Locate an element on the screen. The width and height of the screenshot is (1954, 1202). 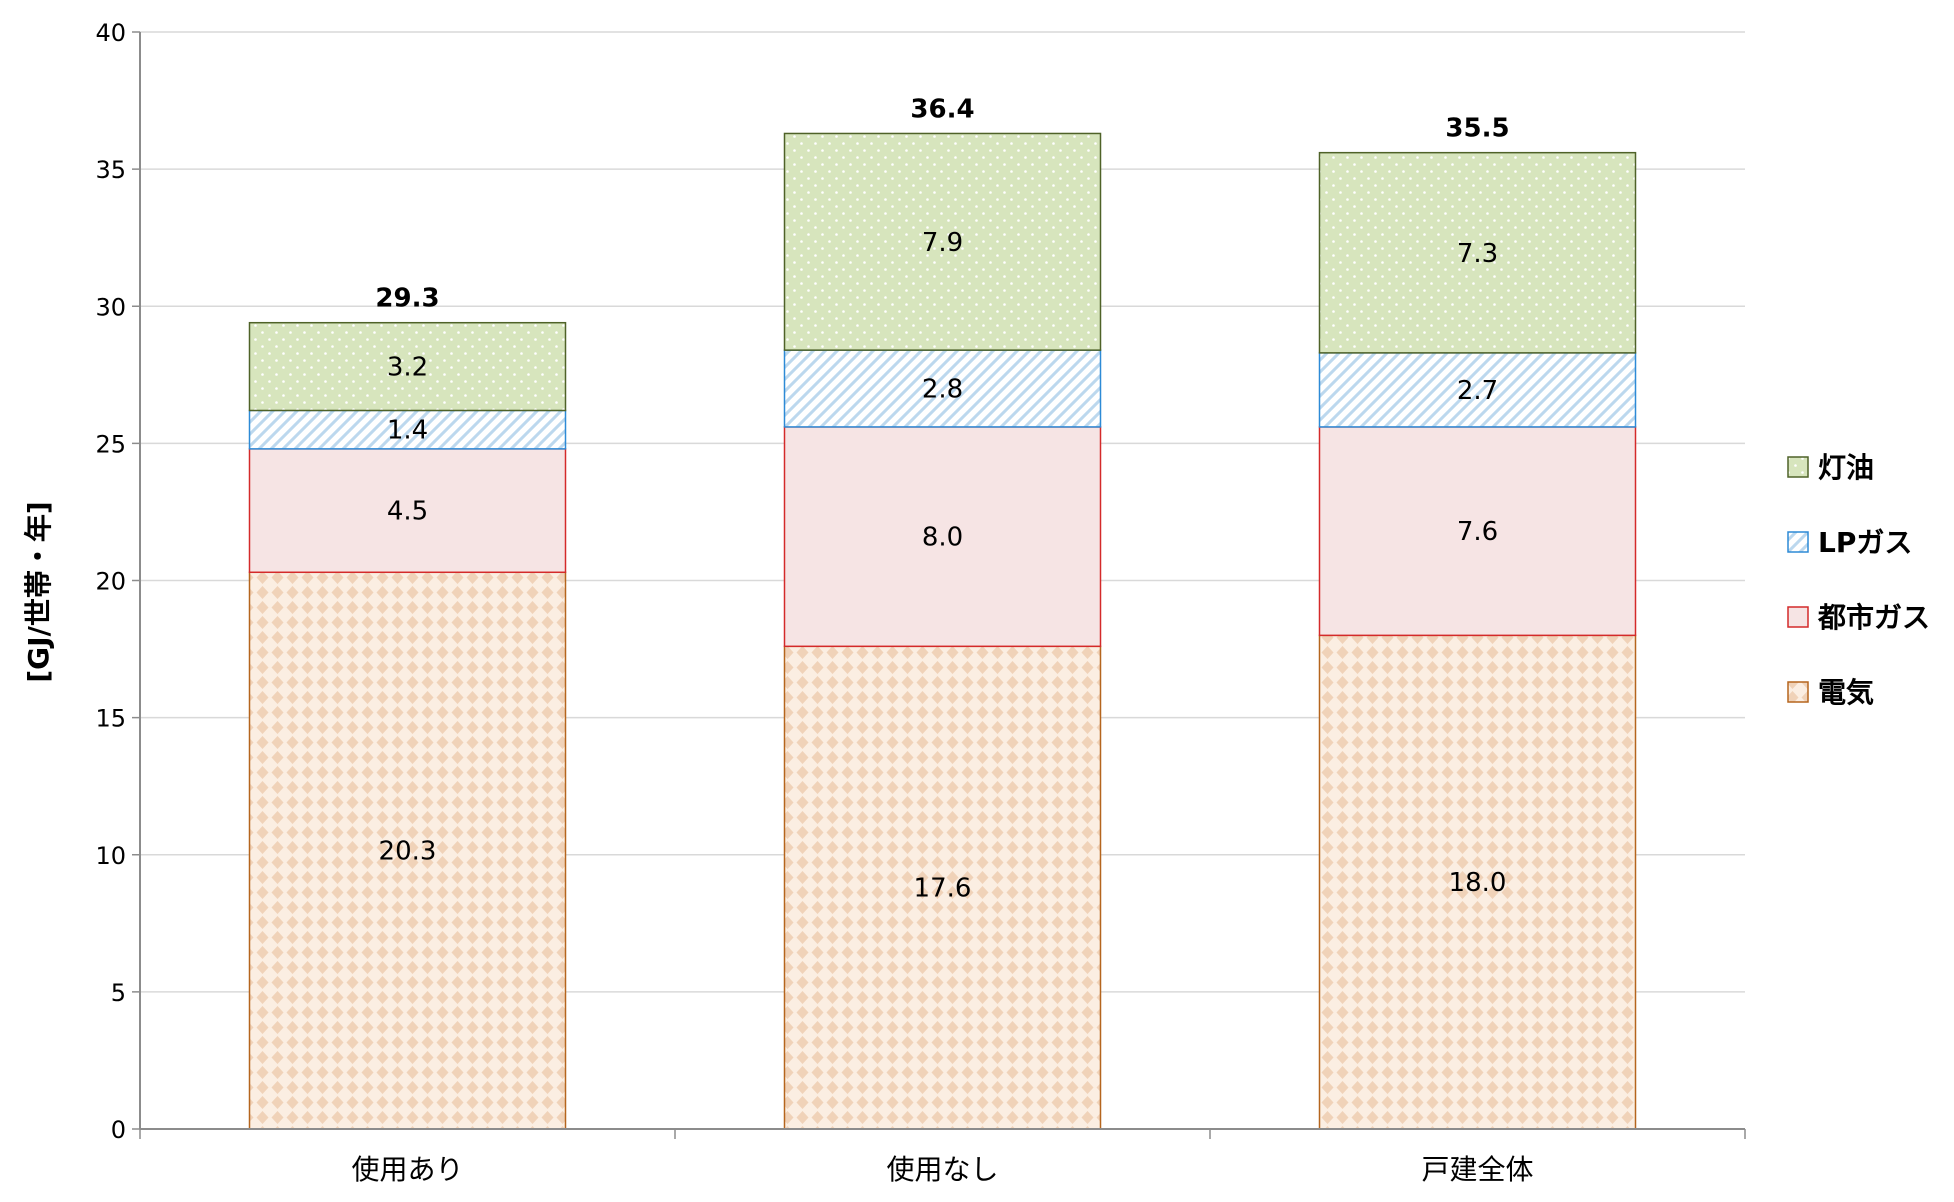
data-label-lp-gas: 2.8 is located at coordinates (942, 390).